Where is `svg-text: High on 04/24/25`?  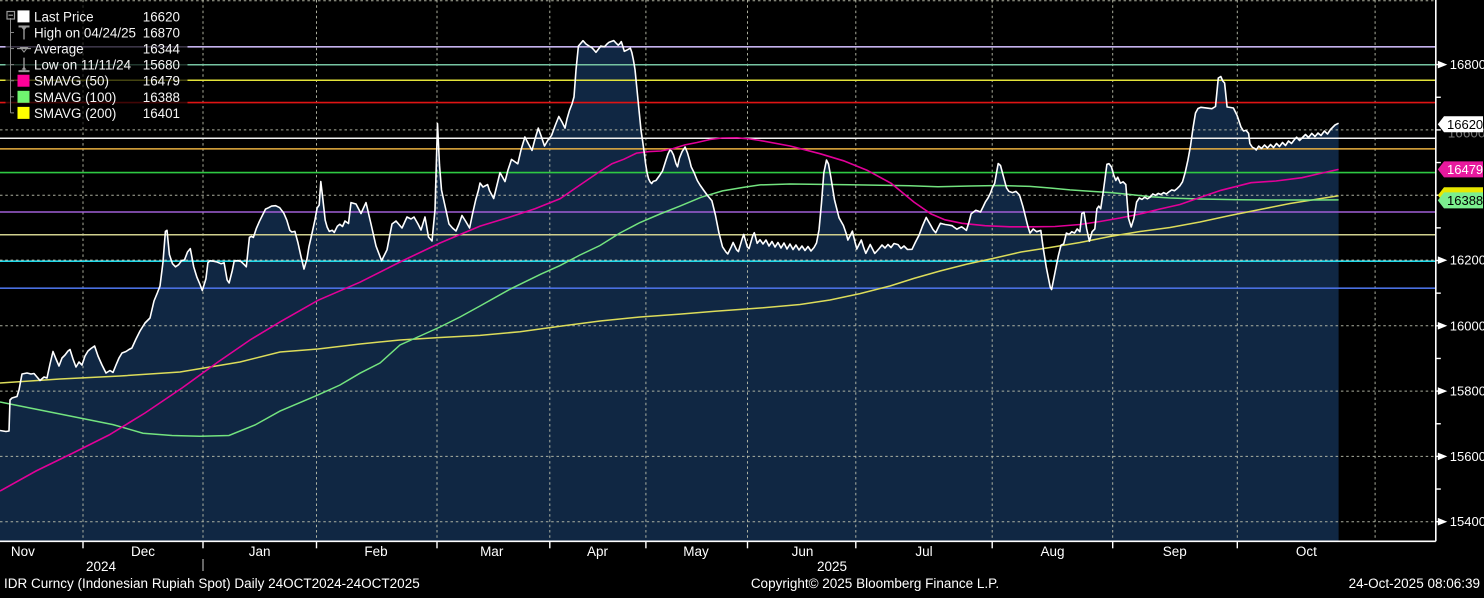
svg-text: High on 04/24/25 is located at coordinates (85, 32).